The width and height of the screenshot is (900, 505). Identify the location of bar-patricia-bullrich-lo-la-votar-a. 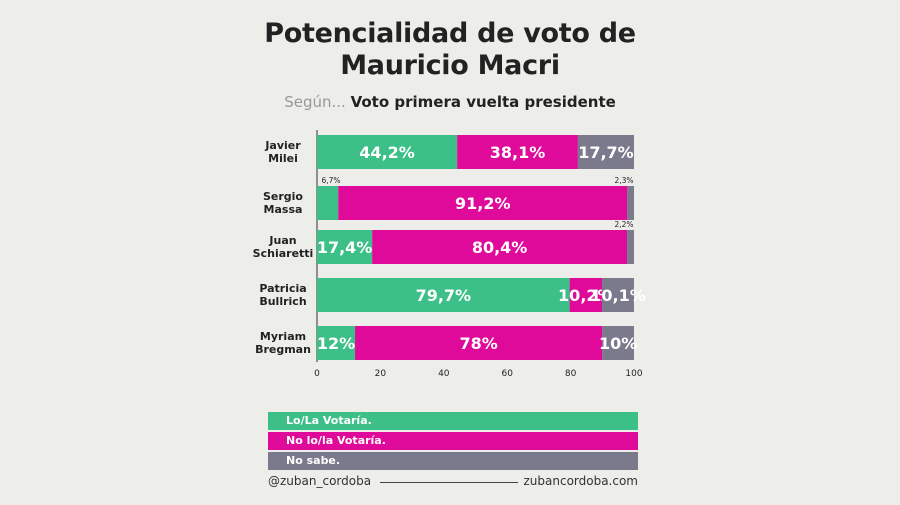
(443, 295).